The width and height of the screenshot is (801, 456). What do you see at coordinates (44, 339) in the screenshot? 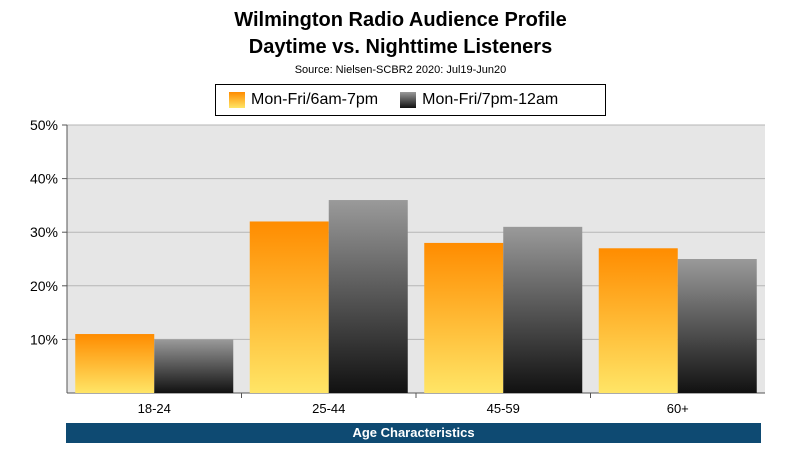
I see `y-tick-label: 10%` at bounding box center [44, 339].